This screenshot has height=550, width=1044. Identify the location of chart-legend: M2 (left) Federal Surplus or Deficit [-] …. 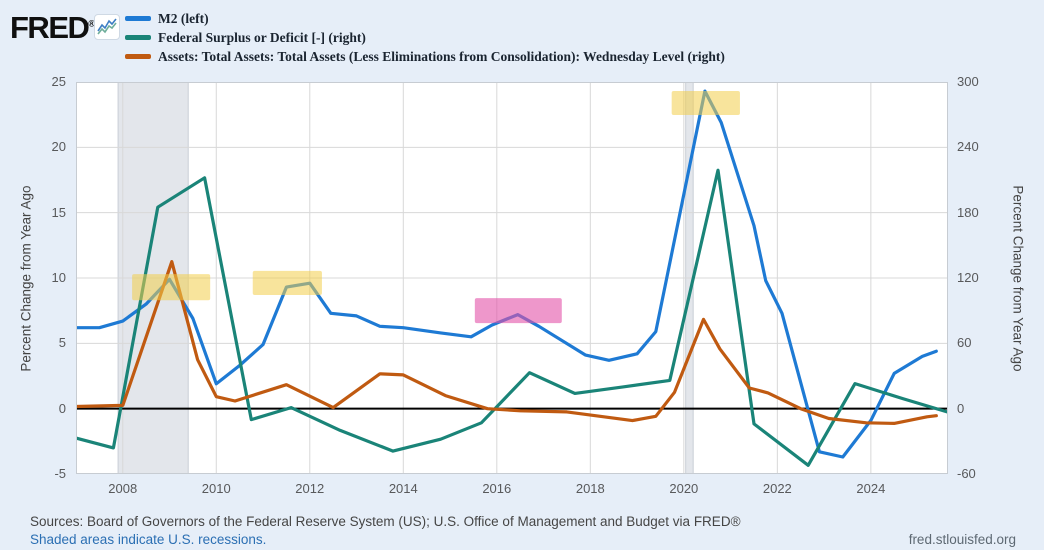
(425, 37).